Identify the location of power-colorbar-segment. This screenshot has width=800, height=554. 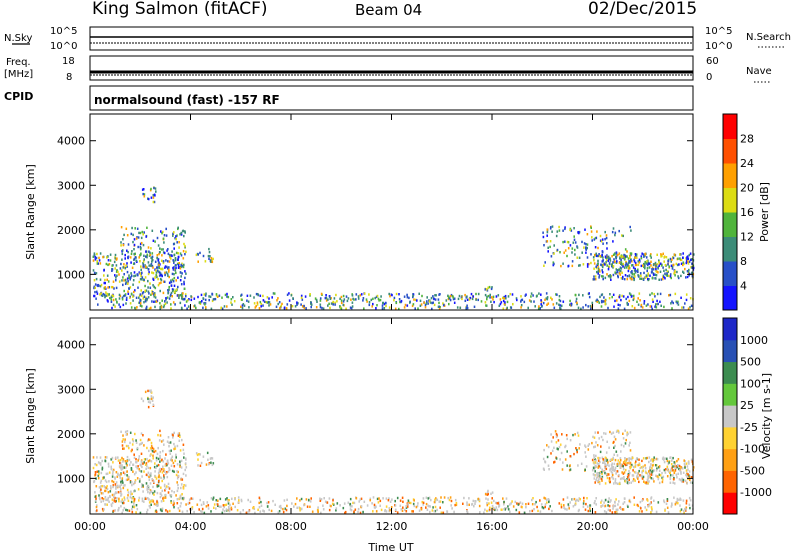
(730, 273).